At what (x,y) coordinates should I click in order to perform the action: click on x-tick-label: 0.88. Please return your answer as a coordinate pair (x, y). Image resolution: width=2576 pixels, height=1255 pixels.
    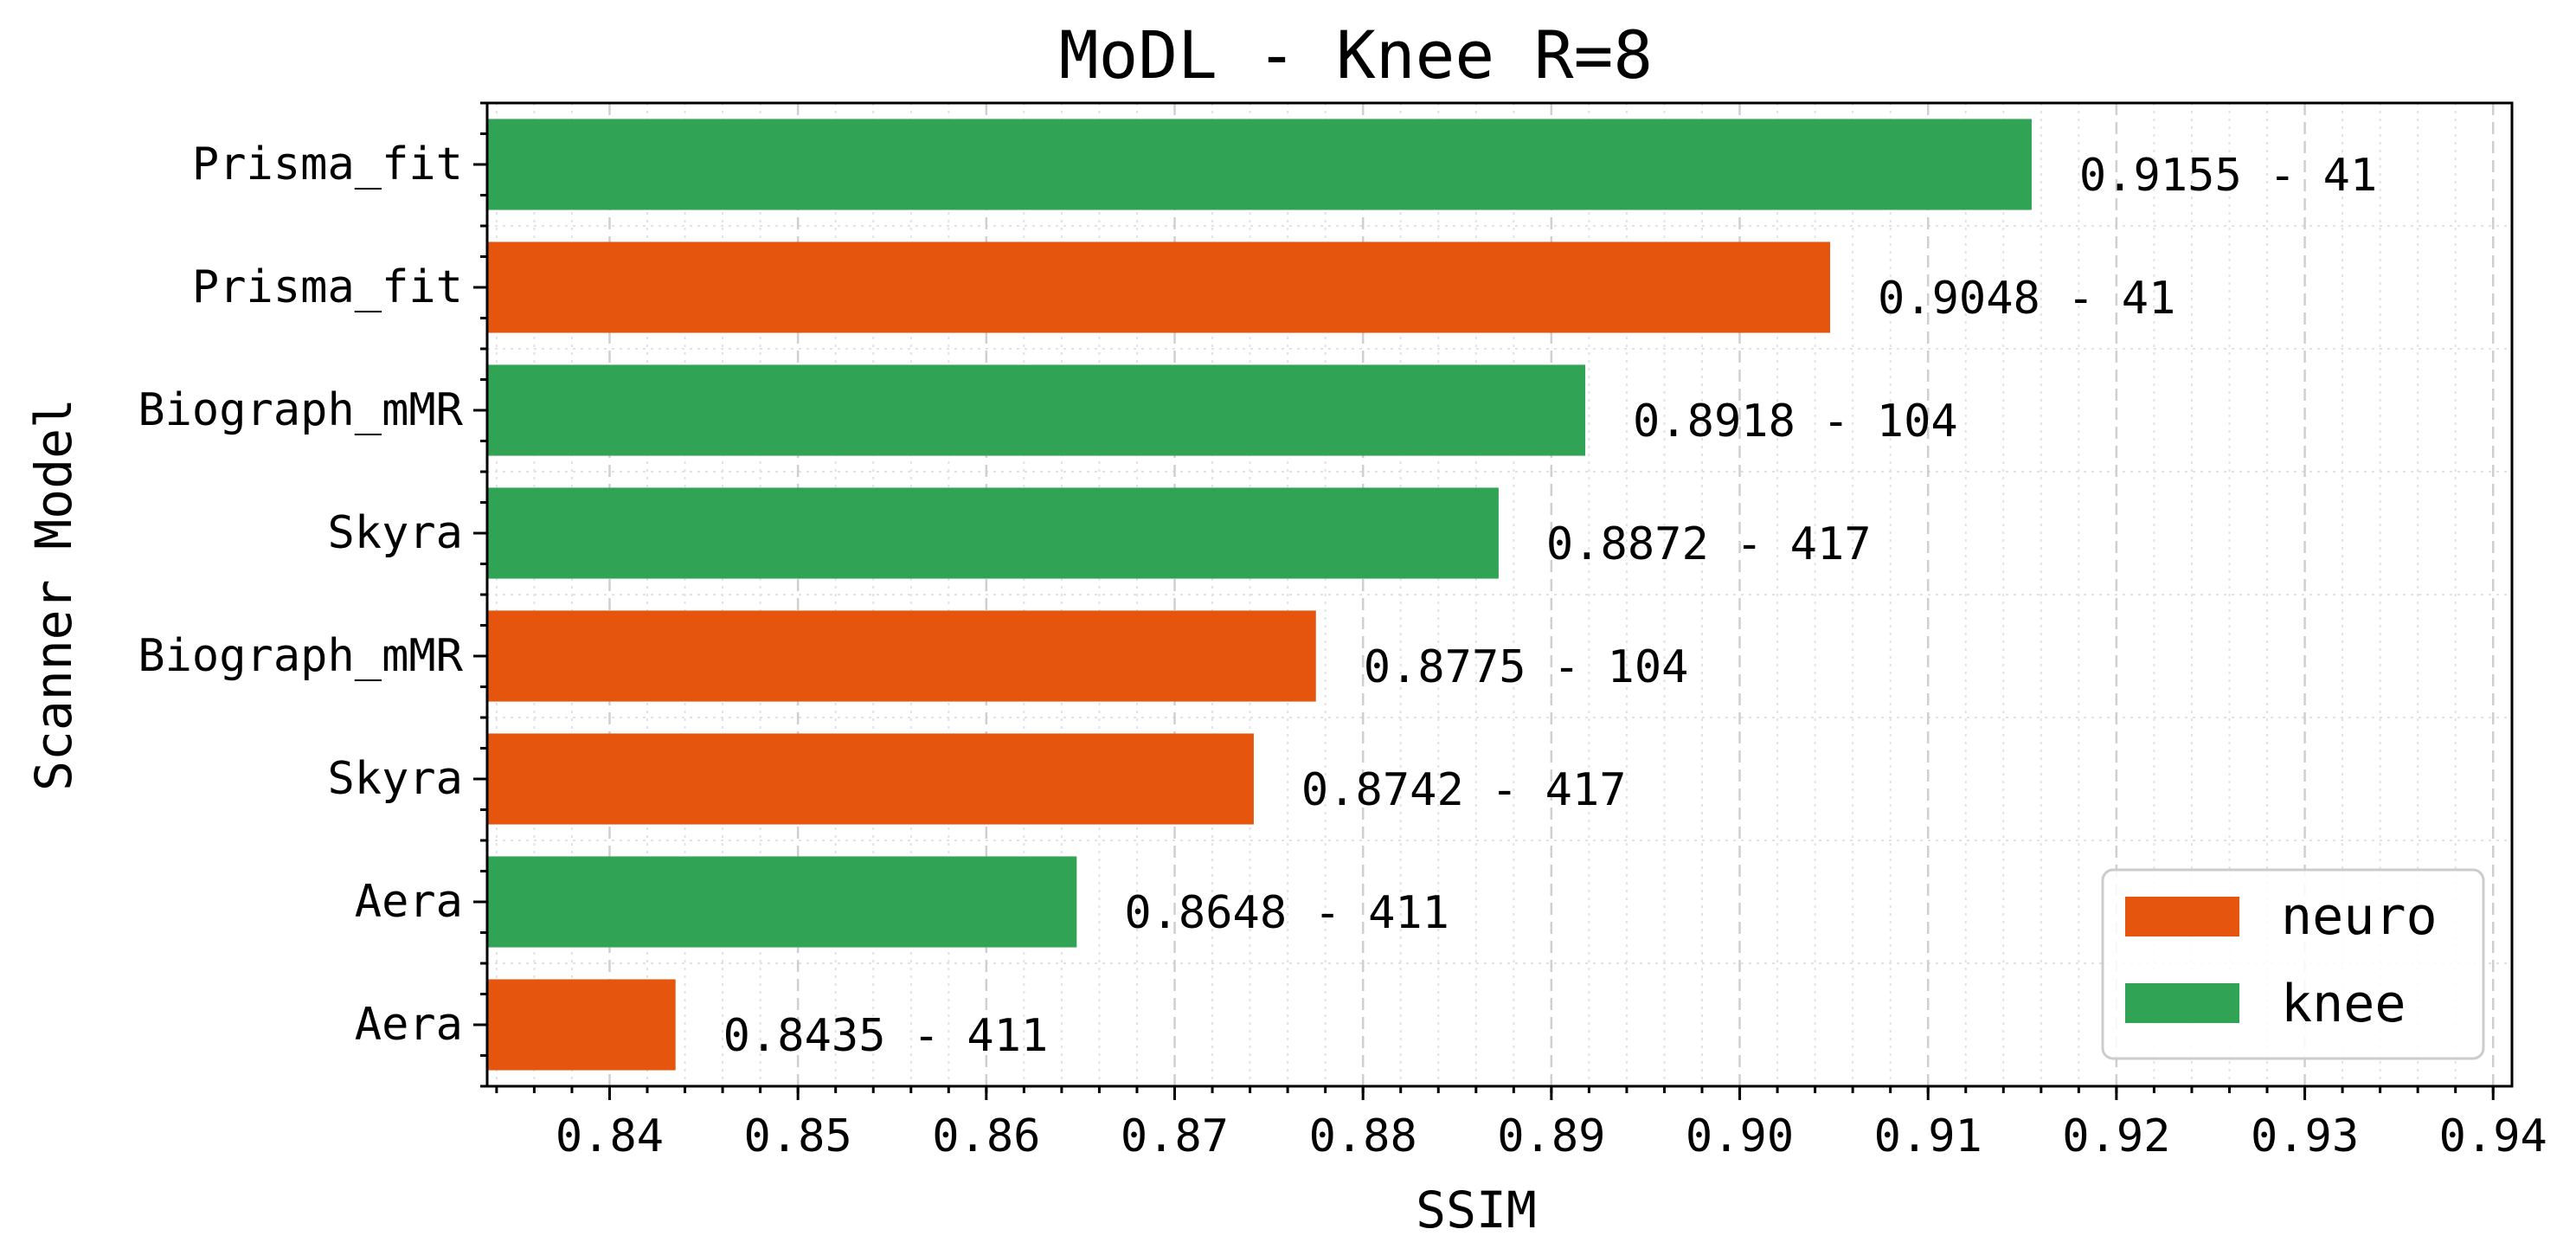
    Looking at the image, I should click on (1363, 1136).